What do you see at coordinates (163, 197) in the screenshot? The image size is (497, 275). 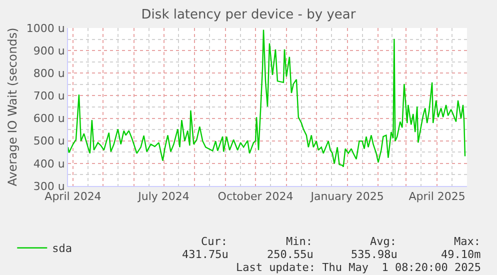 I see `x-tick-label: July 2024` at bounding box center [163, 197].